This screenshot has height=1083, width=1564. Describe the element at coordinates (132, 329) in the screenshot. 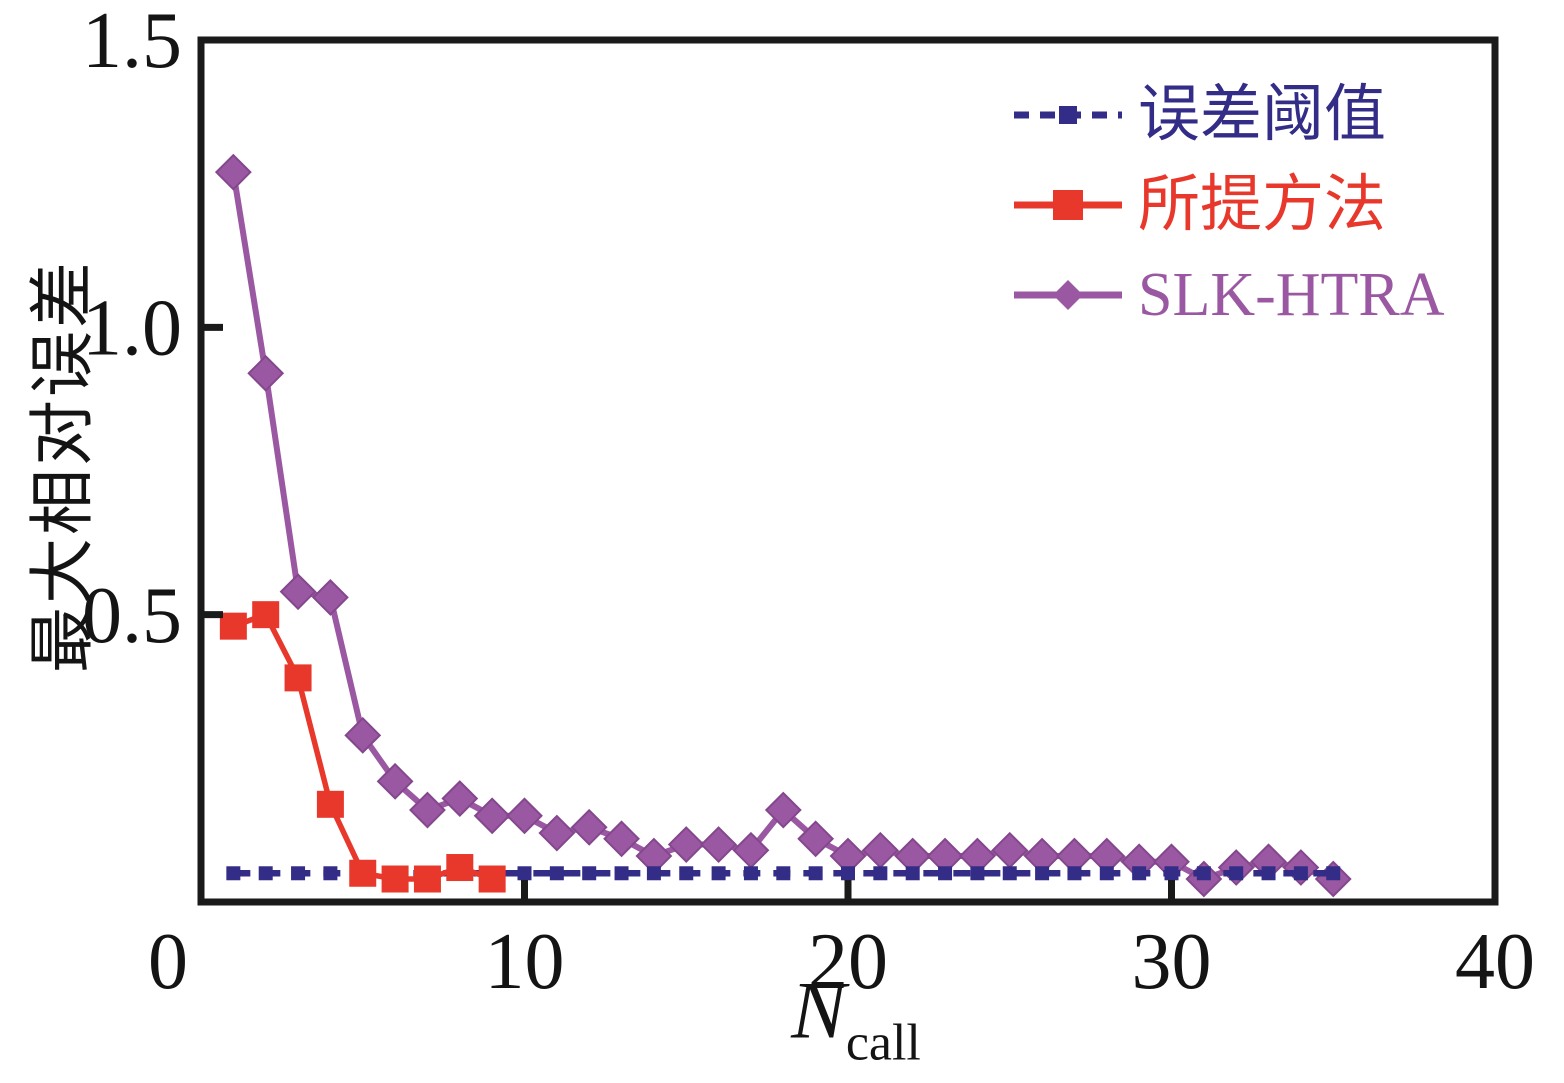

I see `y-tick-label: 1.0` at that location.